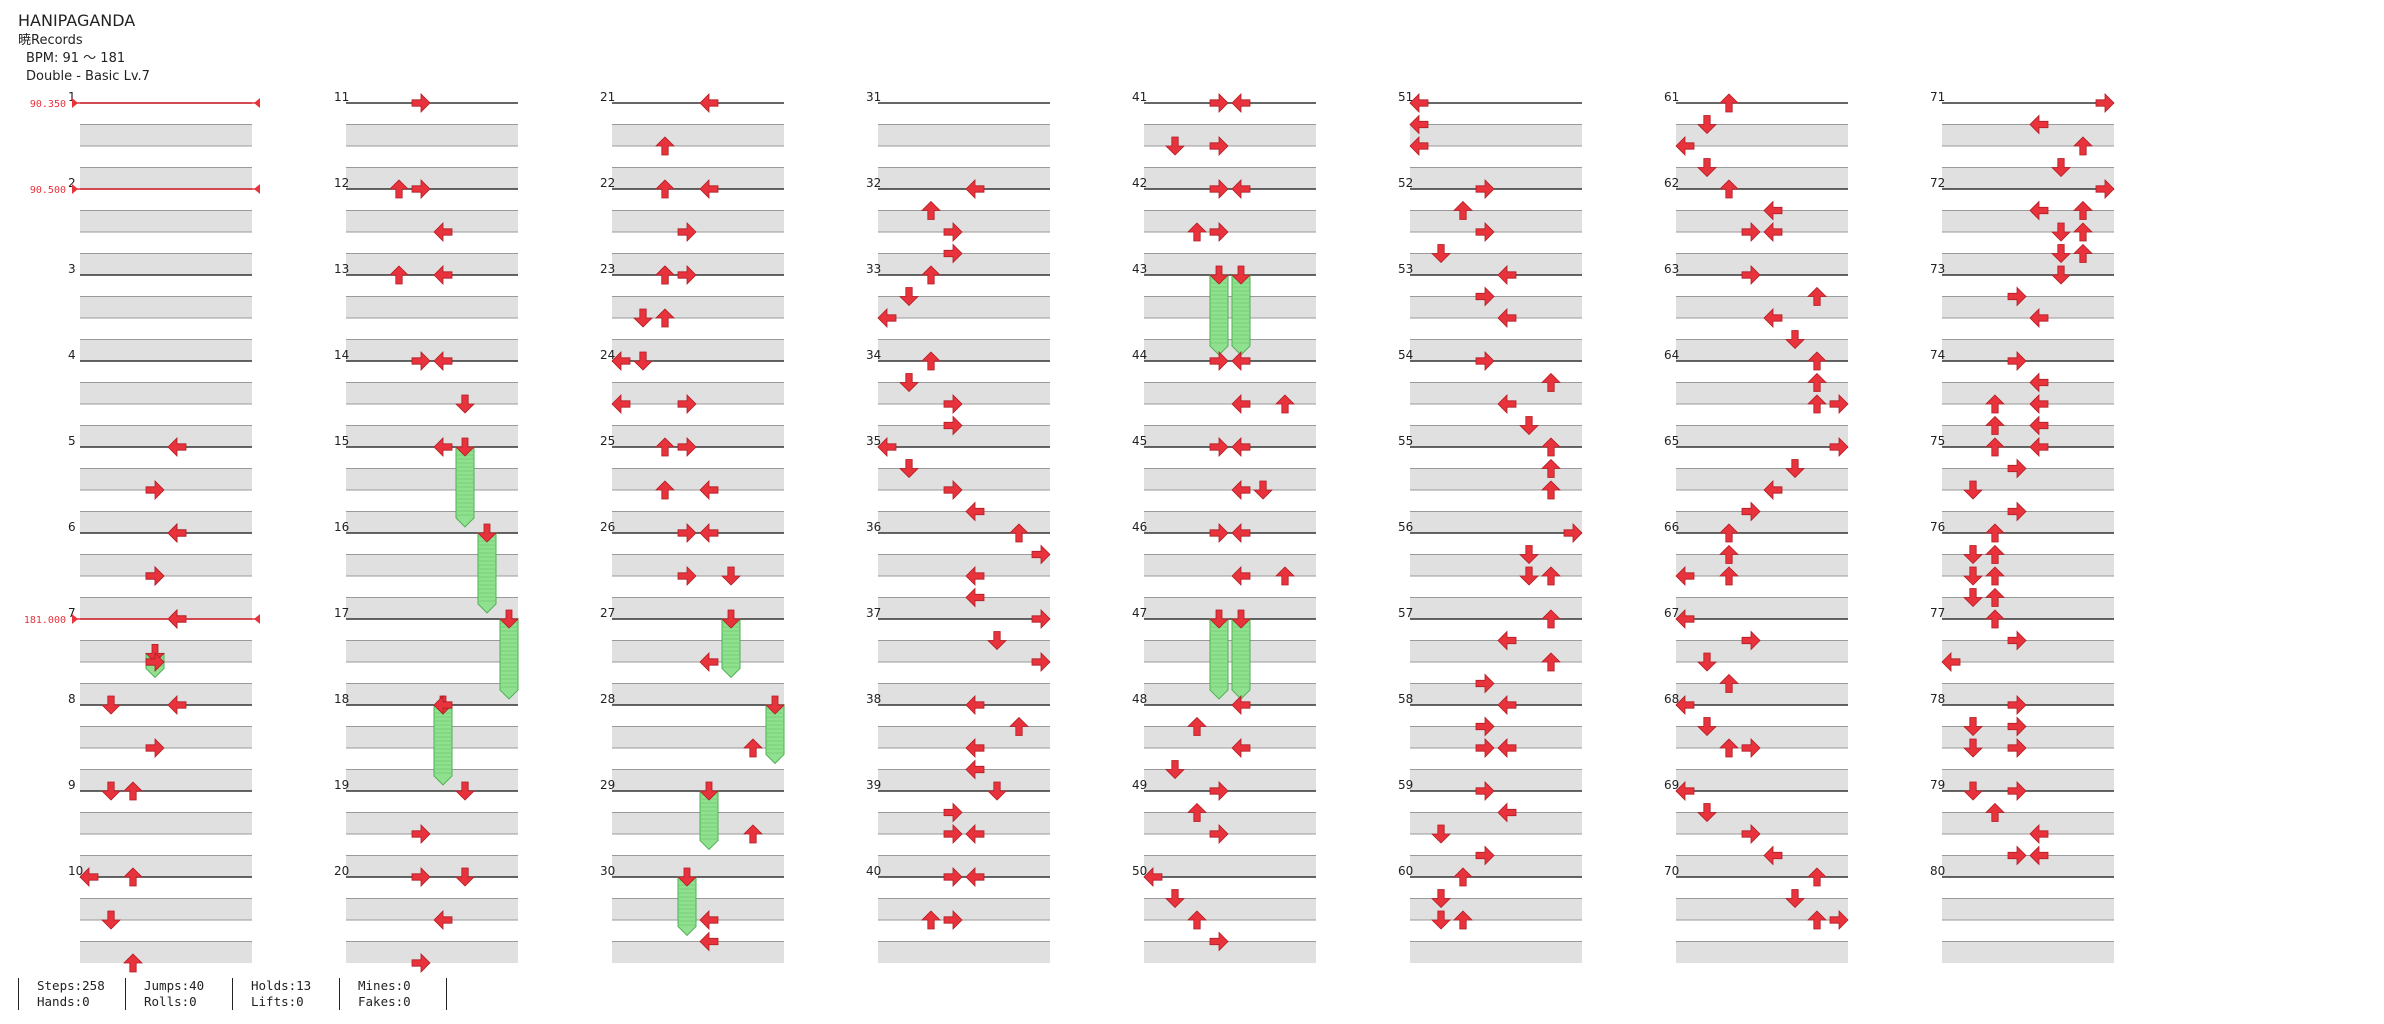  I want to click on measure-number: 24, so click(607, 355).